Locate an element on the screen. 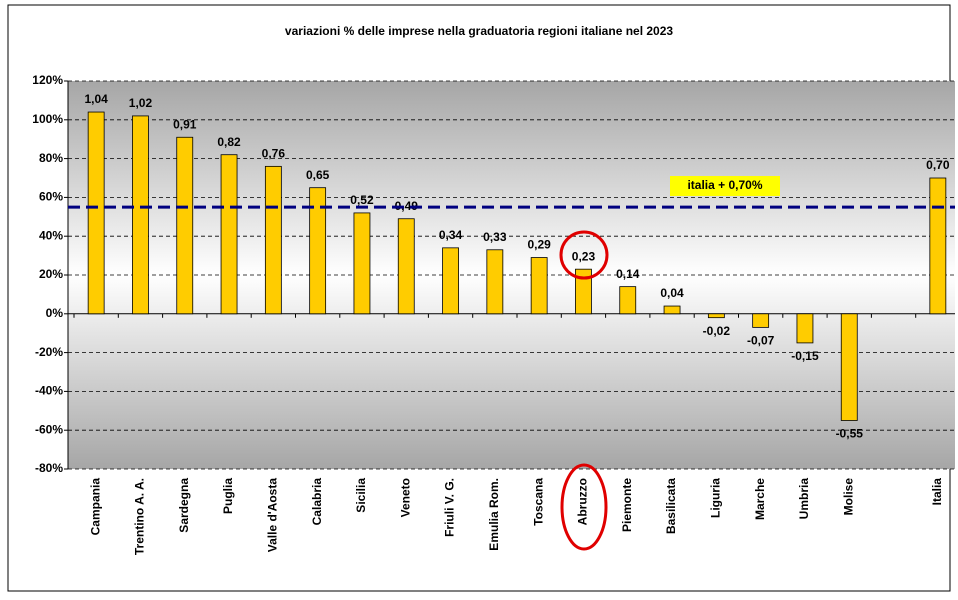 The image size is (958, 600). data-label: 0,04 is located at coordinates (672, 293).